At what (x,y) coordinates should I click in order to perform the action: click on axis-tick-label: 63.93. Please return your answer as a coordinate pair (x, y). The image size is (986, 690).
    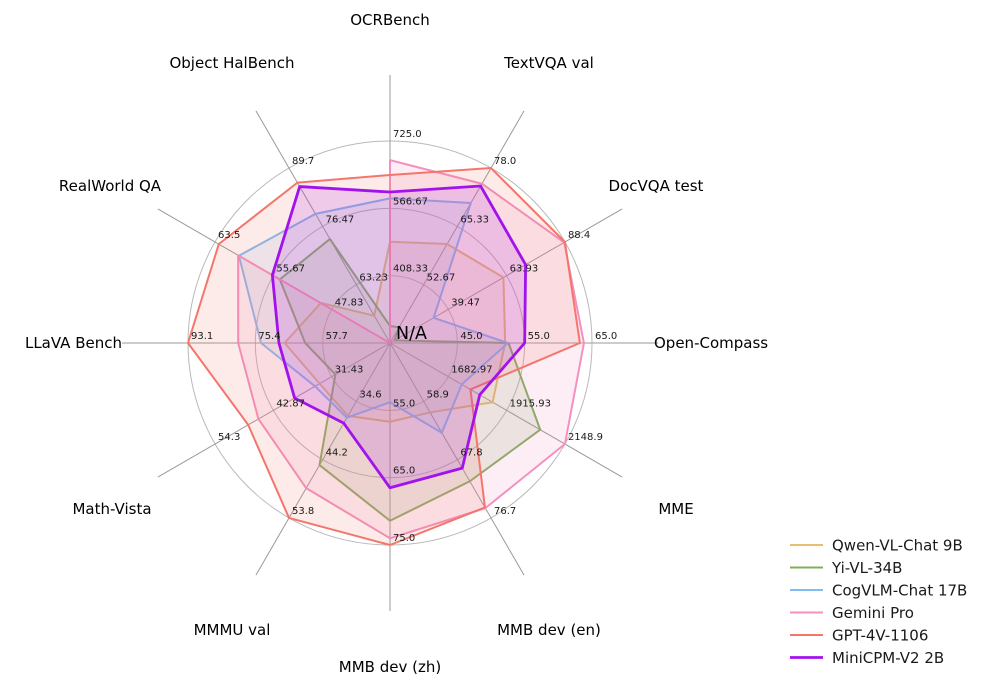
    Looking at the image, I should click on (524, 269).